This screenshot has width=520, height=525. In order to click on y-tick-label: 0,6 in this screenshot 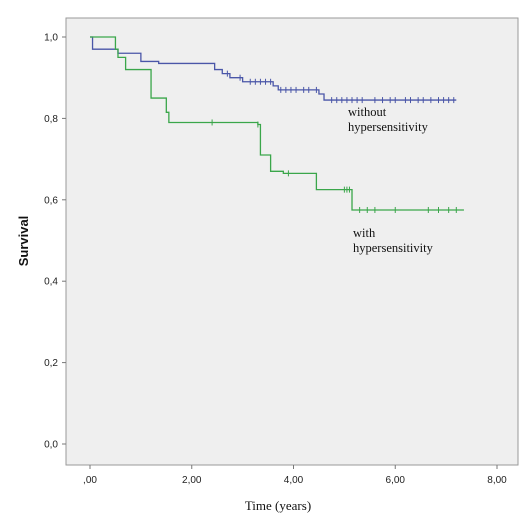, I will do `click(51, 200)`.